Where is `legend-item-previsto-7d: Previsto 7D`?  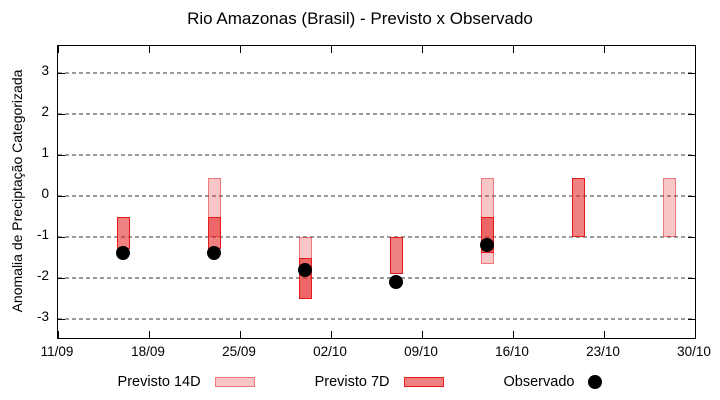
legend-item-previsto-7d: Previsto 7D is located at coordinates (379, 382).